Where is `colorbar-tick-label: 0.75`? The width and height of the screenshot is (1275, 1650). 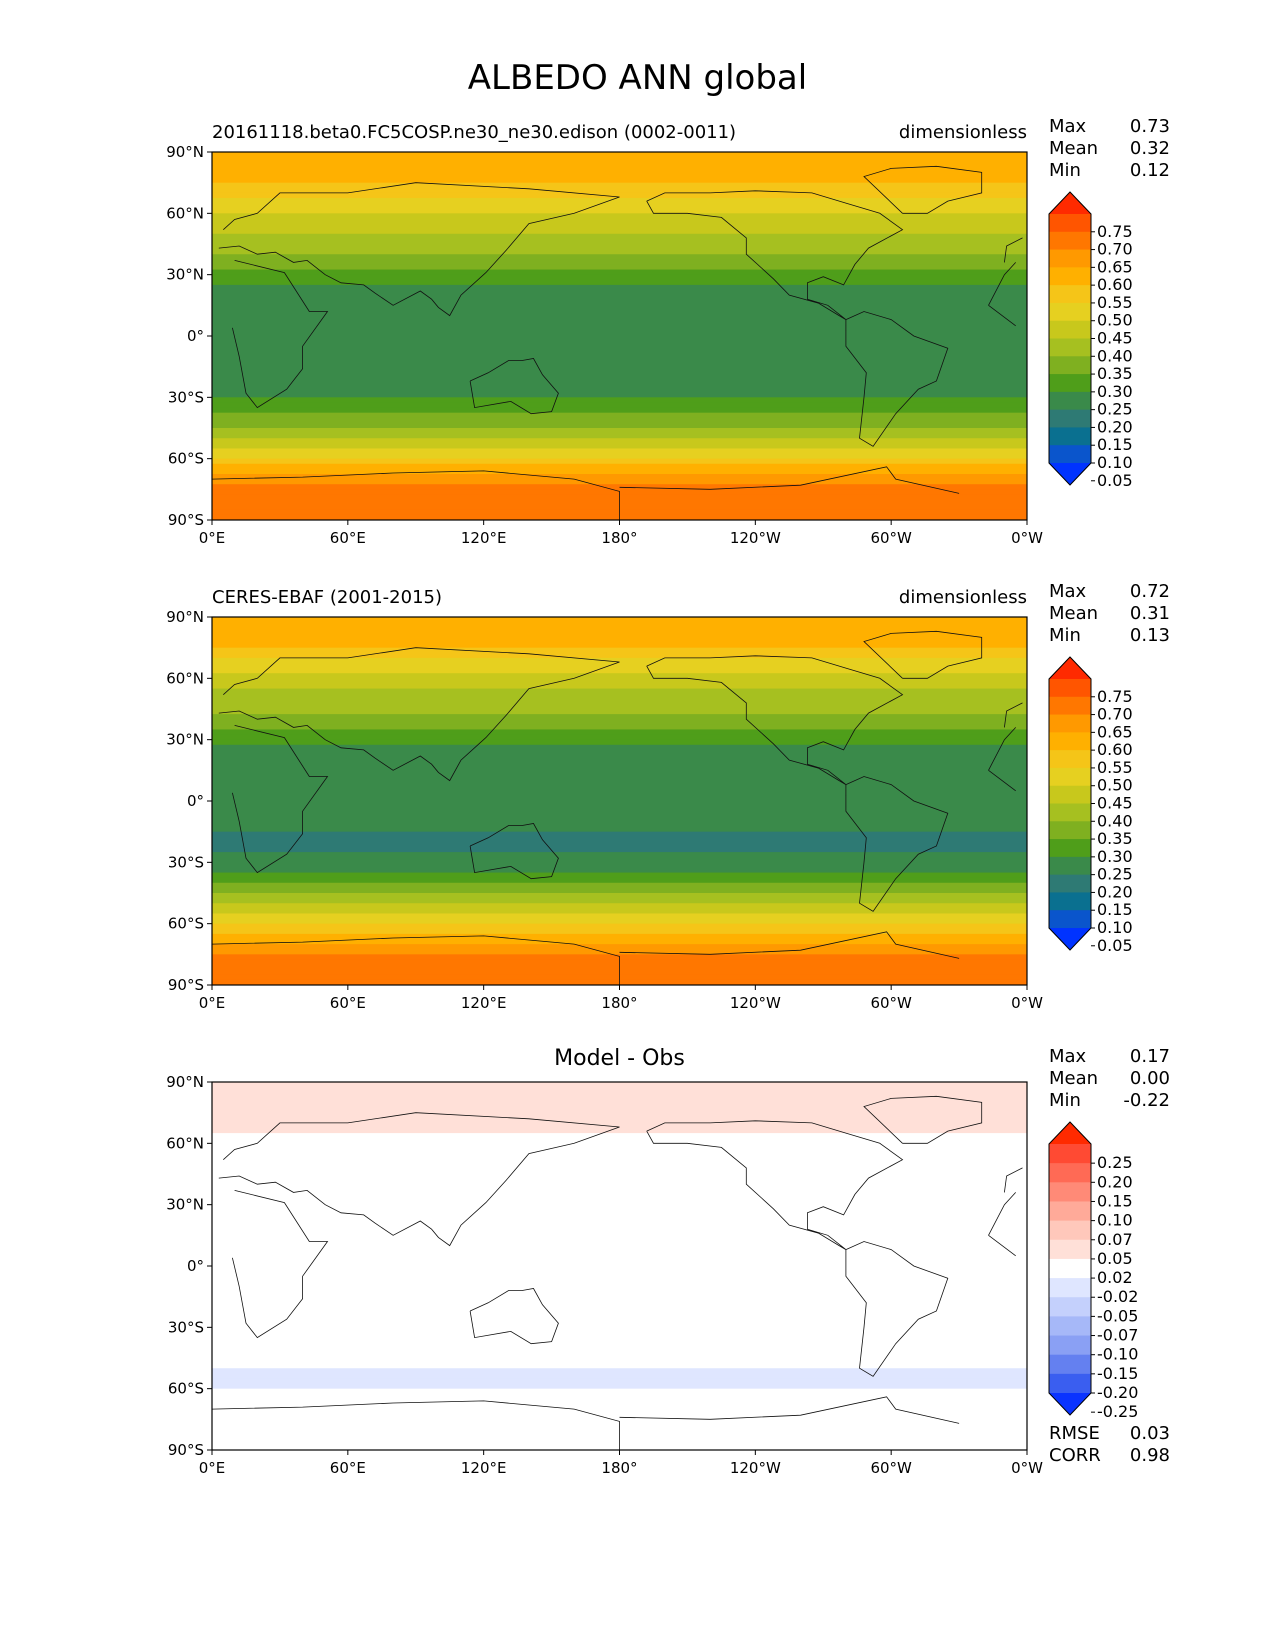 colorbar-tick-label: 0.75 is located at coordinates (1115, 231).